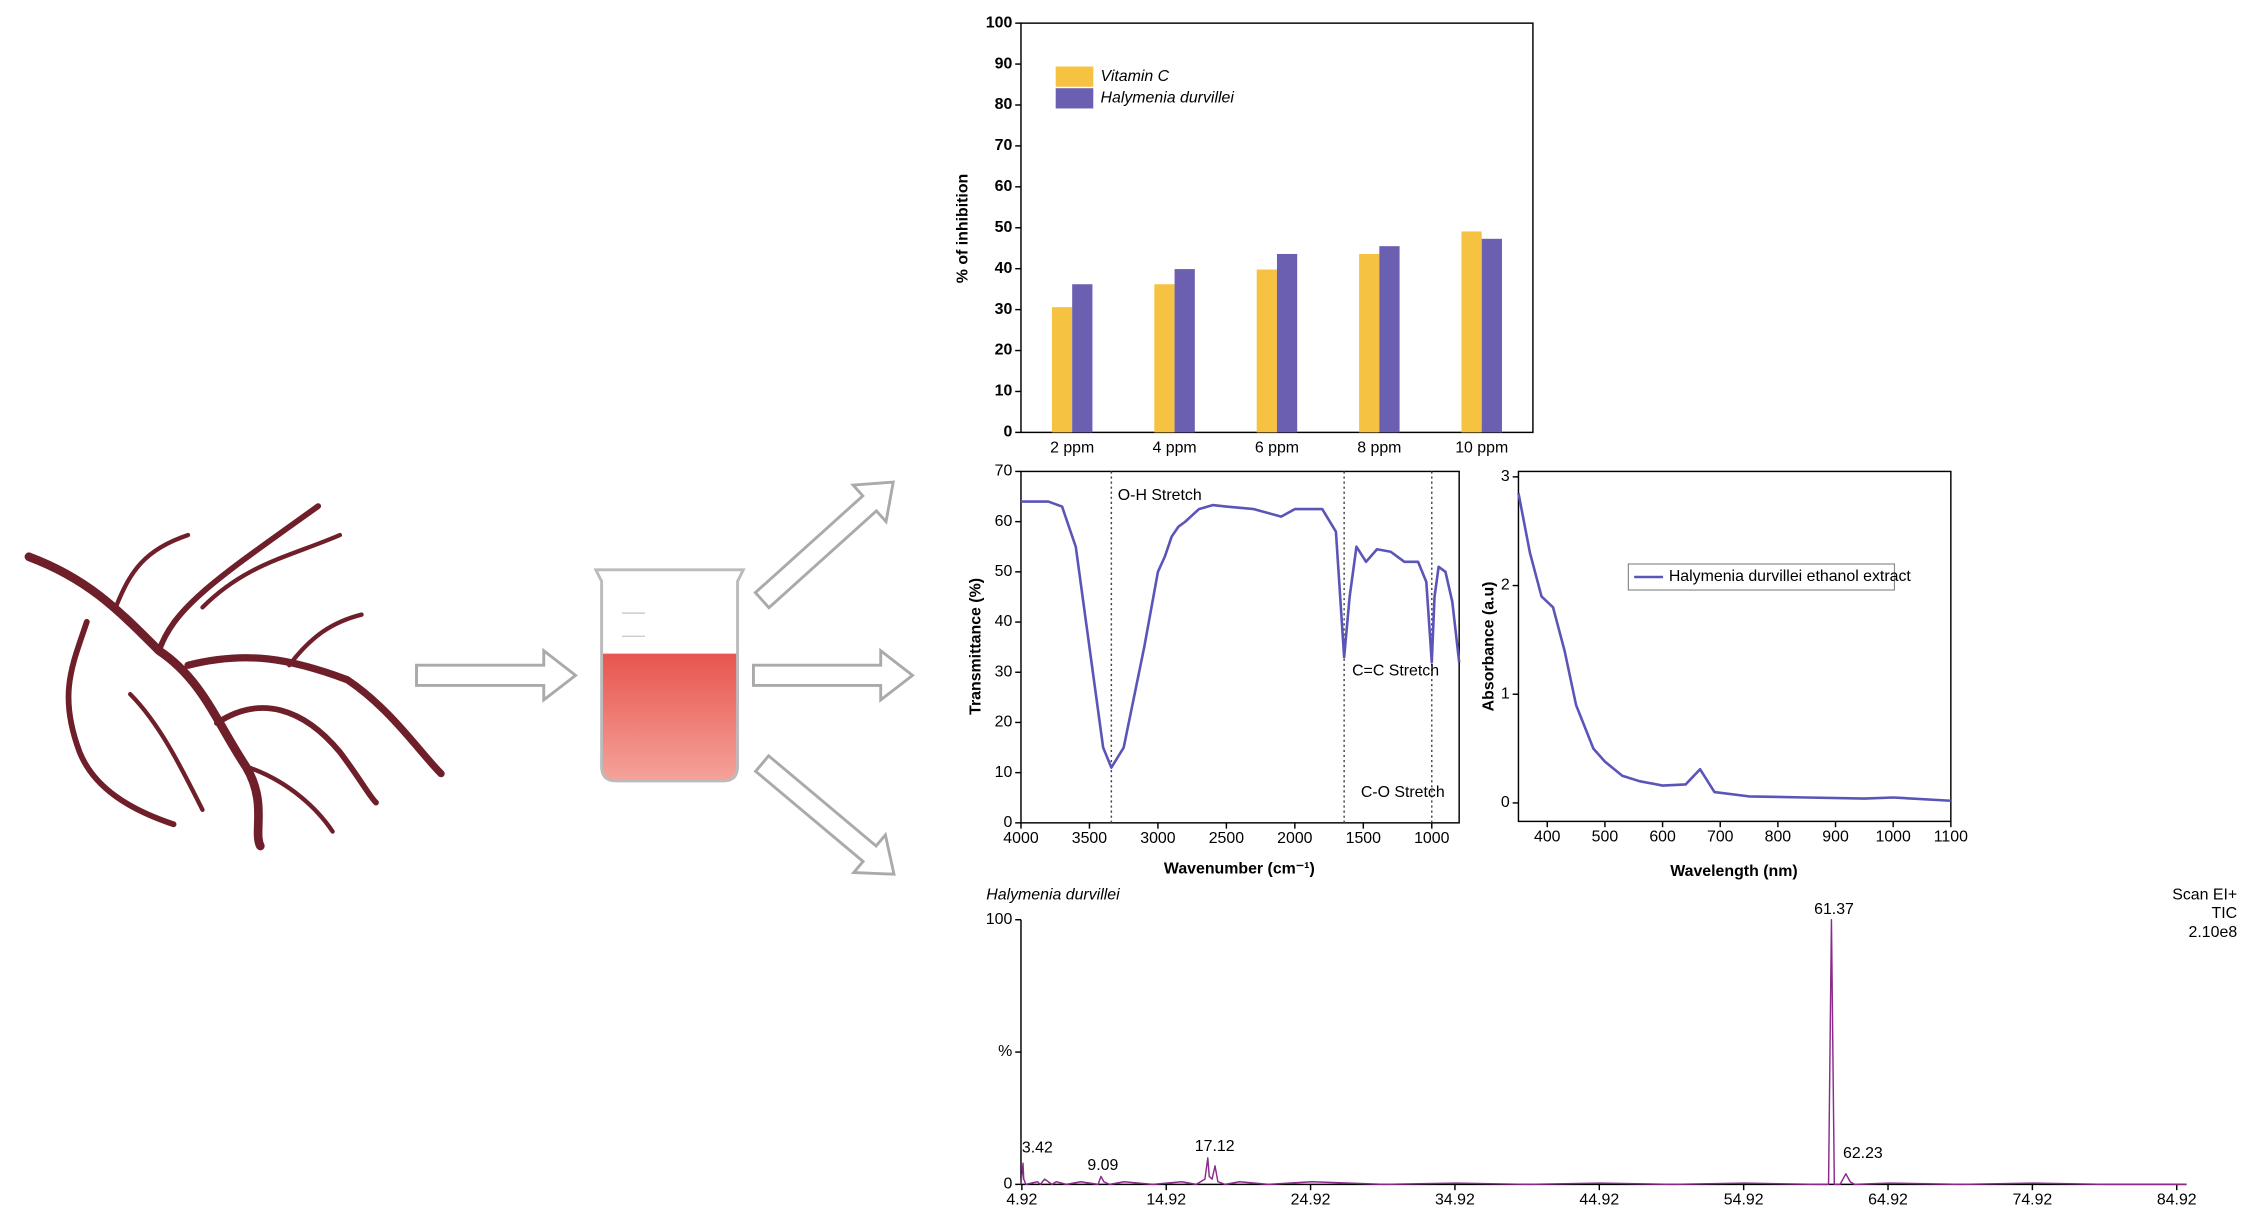 The width and height of the screenshot is (2256, 1224). I want to click on x-axis-title: Wavenumber (cm⁻¹), so click(1239, 868).